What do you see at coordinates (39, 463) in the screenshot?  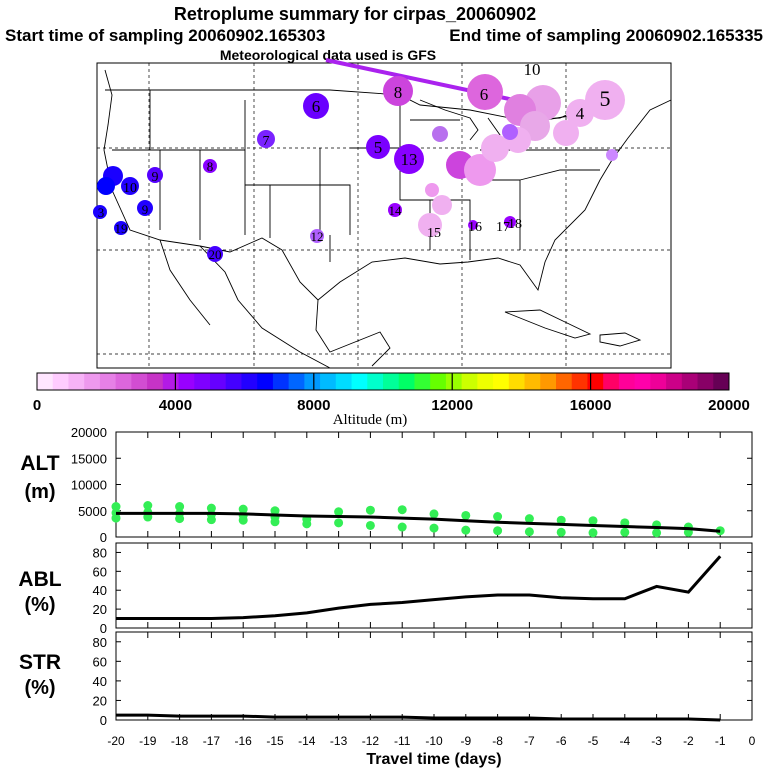 I see `panel-ylabel: ALT` at bounding box center [39, 463].